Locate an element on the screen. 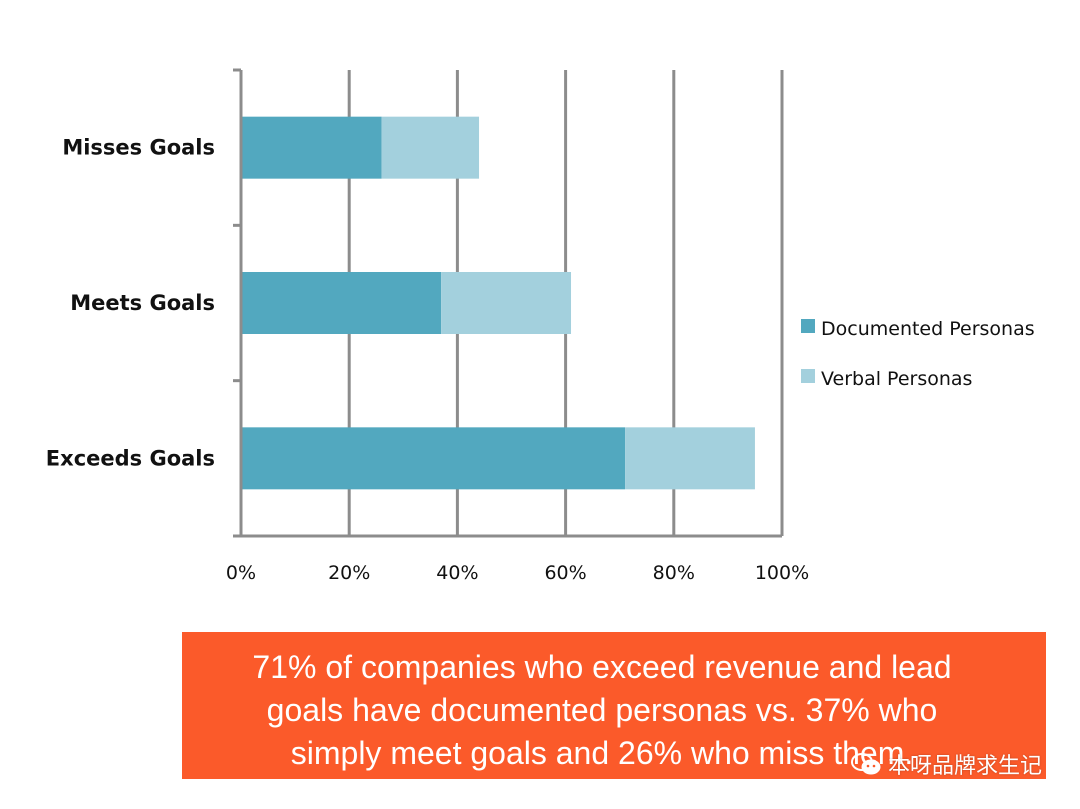  summary-line-3: simply meet goals and 26% who miss them. is located at coordinates (602, 753).